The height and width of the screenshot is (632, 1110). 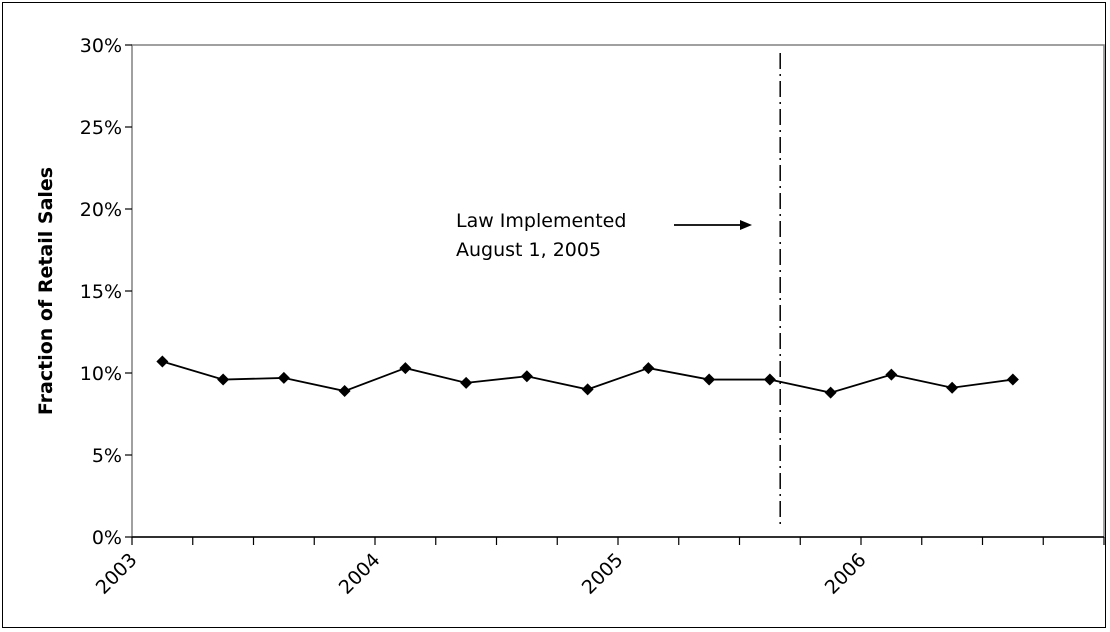 I want to click on annotation-text: August 1, 2005, so click(x=528, y=250).